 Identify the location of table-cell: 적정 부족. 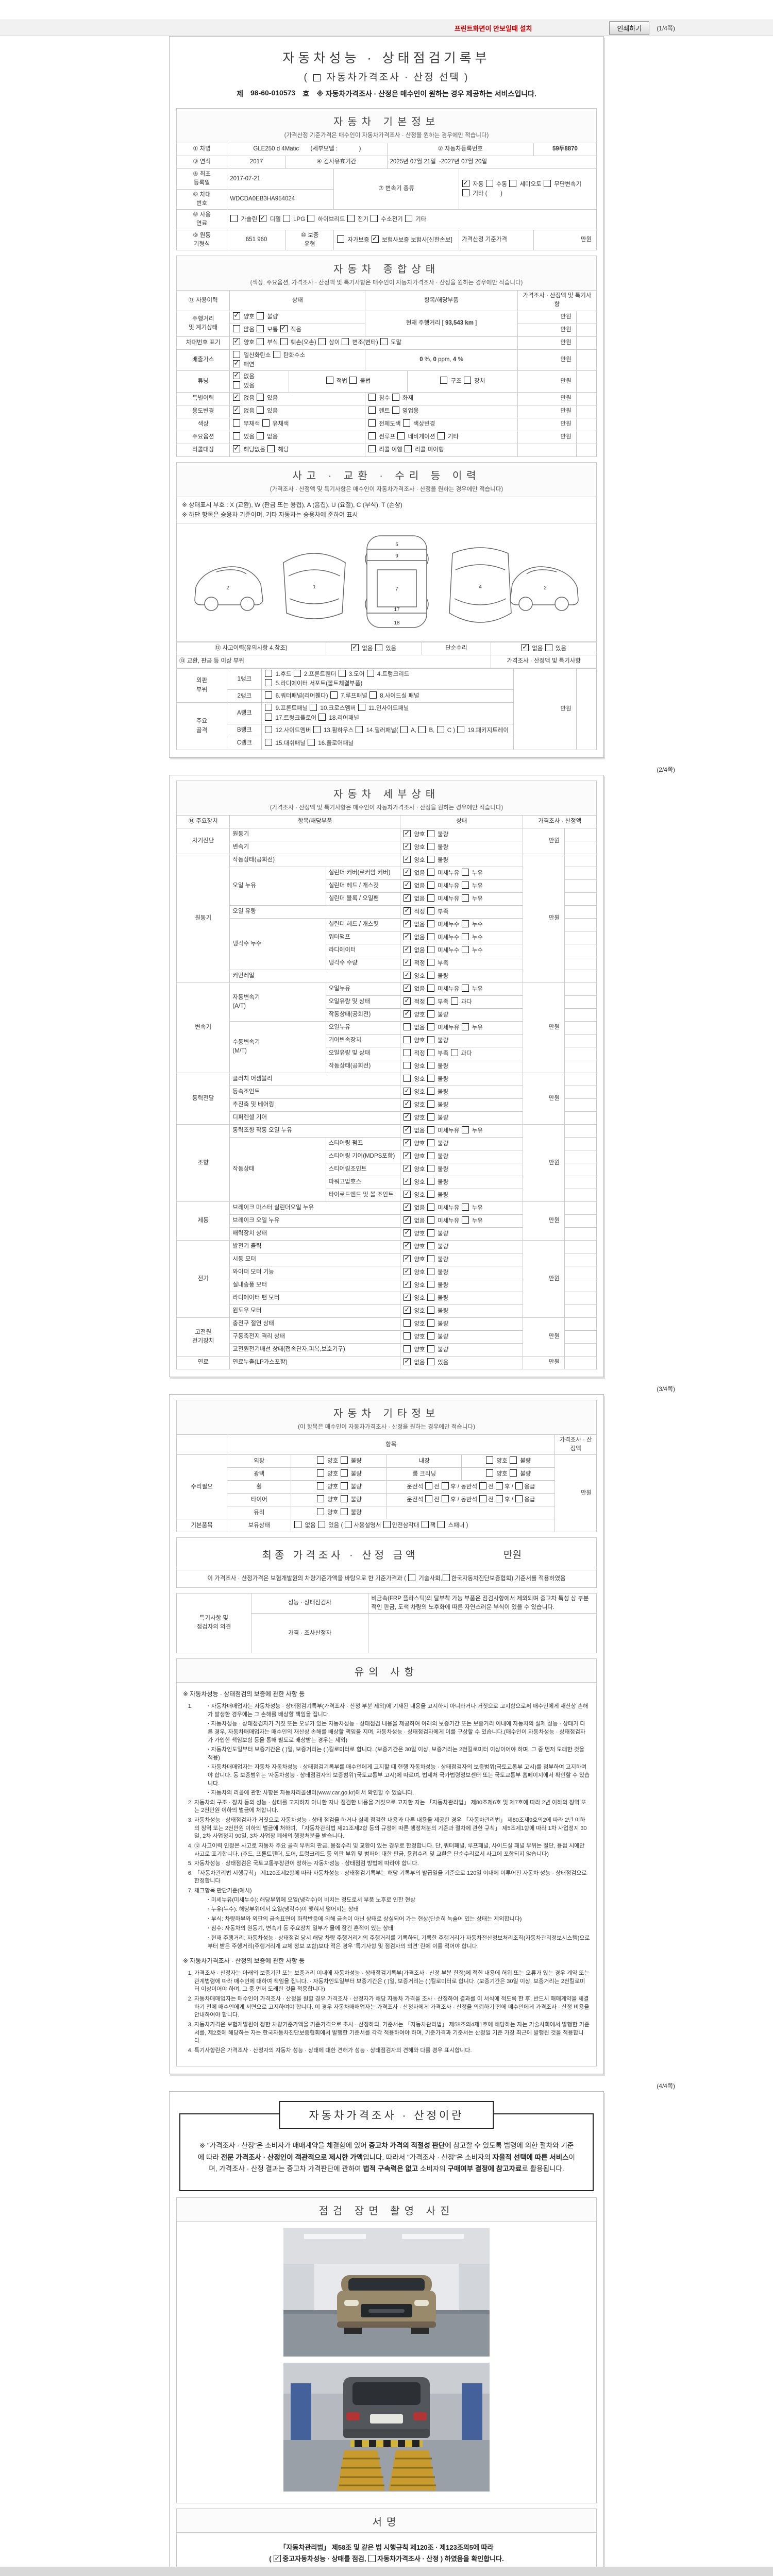
(462, 912).